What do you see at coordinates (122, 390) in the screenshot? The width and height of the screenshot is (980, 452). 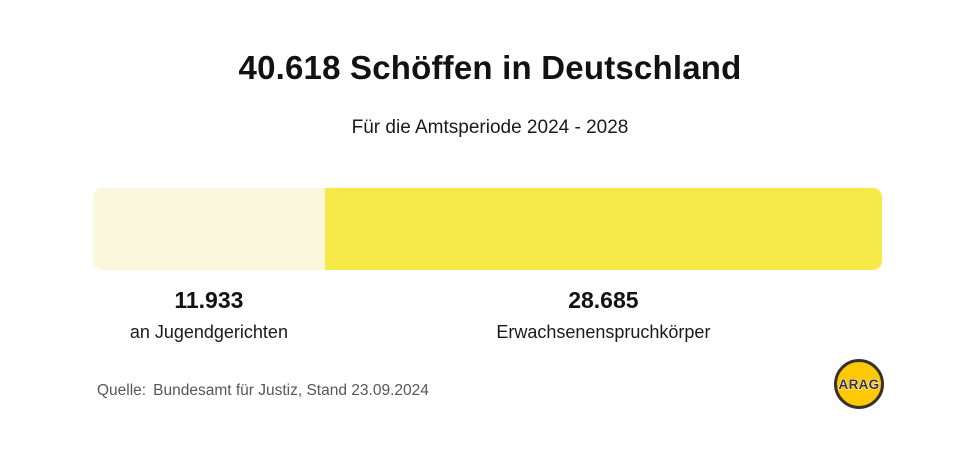 I see `source-label: Quelle:` at bounding box center [122, 390].